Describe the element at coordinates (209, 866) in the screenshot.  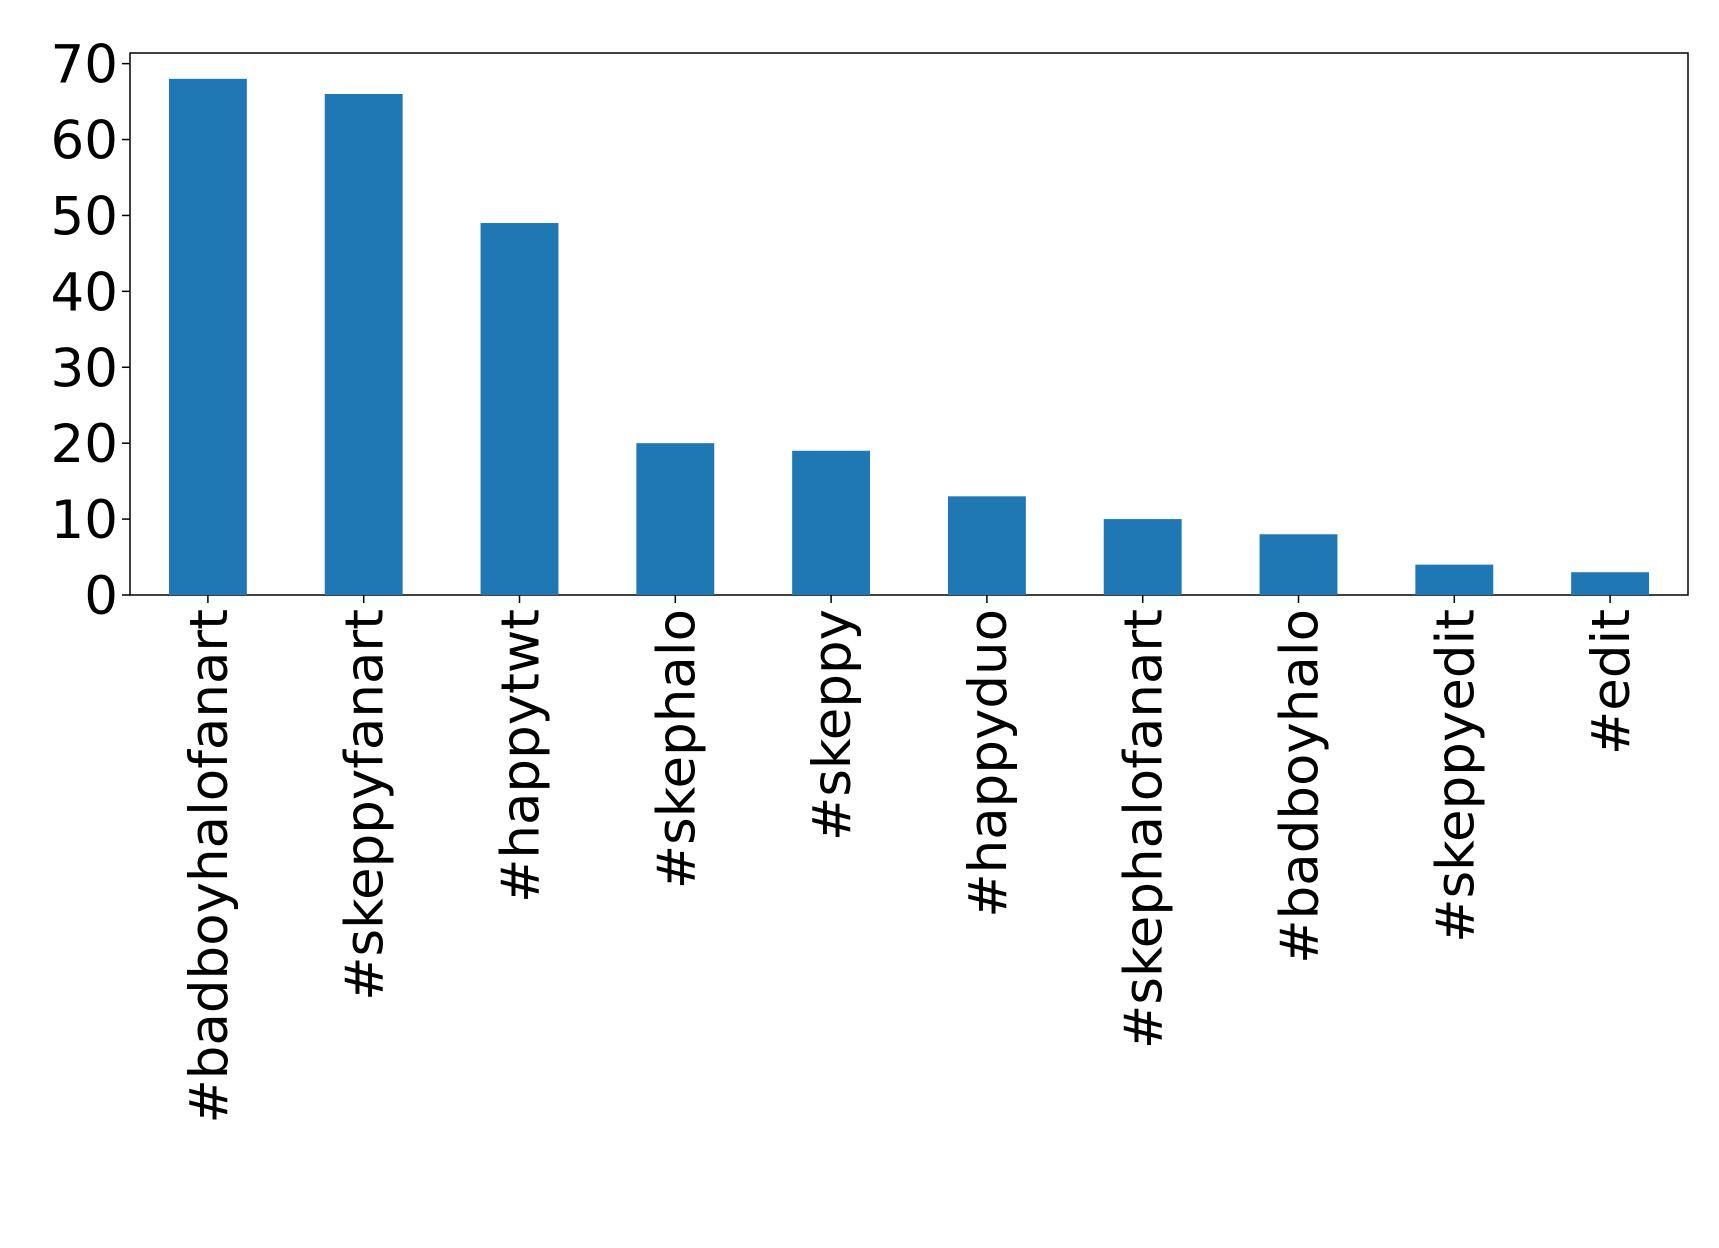
I see `x-tick-label: #badboyhalofanart` at that location.